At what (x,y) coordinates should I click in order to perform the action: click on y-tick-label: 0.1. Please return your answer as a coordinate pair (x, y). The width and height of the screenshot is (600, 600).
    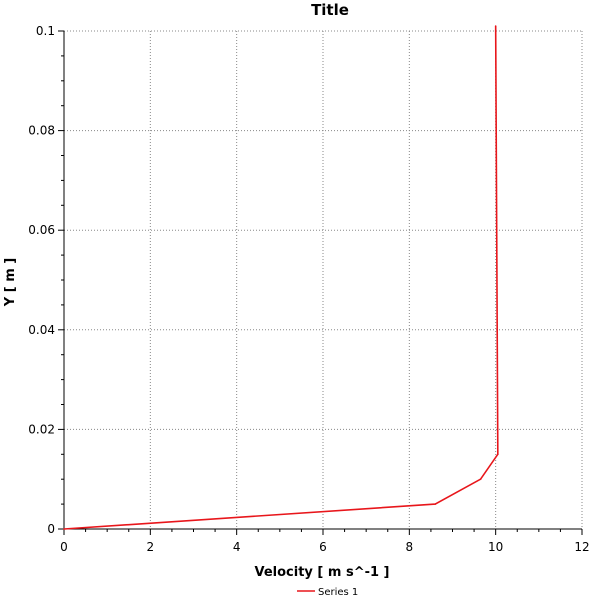
    Looking at the image, I should click on (45, 31).